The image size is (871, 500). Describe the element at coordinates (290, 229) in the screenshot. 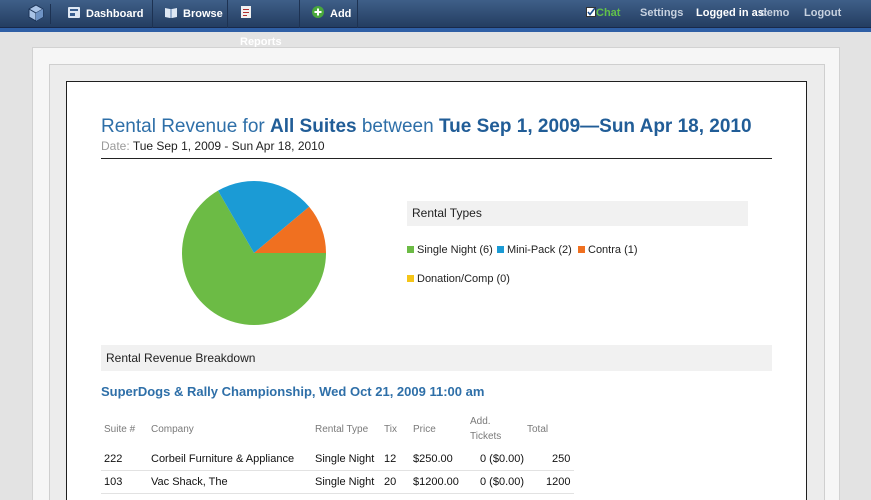

I see `pie-slice-contra` at that location.